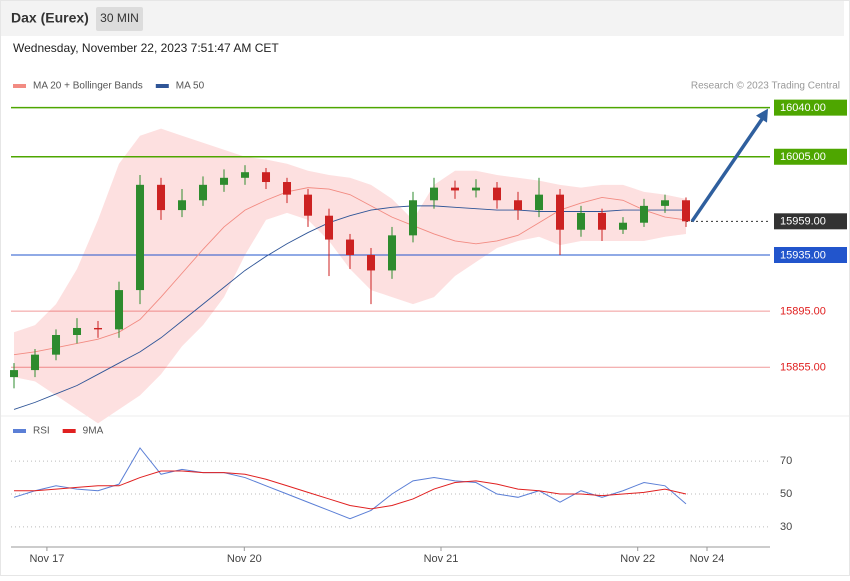 This screenshot has width=850, height=581. I want to click on timeframe-button, so click(119, 19).